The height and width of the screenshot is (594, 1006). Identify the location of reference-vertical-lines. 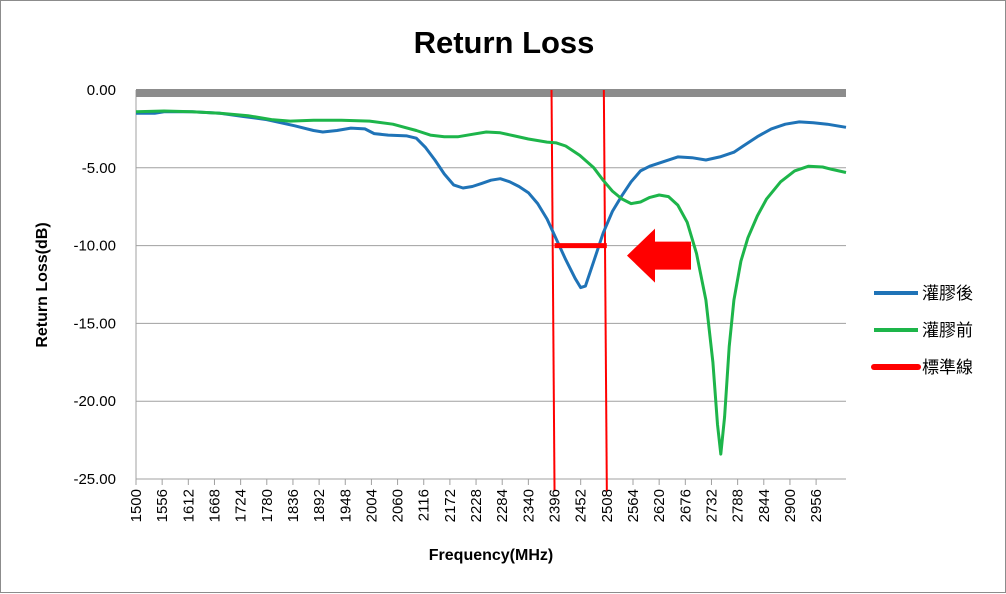
(579, 290).